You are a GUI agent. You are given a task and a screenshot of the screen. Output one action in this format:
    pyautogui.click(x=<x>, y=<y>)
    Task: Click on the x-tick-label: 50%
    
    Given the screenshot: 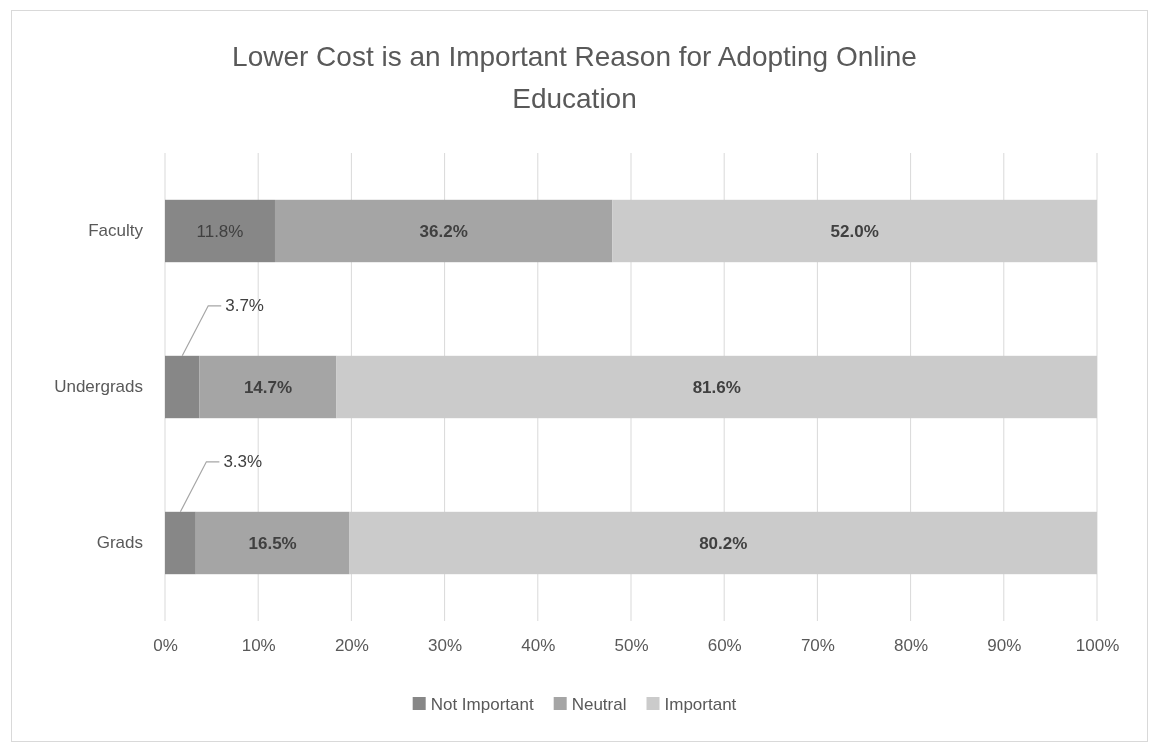 What is the action you would take?
    pyautogui.click(x=631, y=646)
    